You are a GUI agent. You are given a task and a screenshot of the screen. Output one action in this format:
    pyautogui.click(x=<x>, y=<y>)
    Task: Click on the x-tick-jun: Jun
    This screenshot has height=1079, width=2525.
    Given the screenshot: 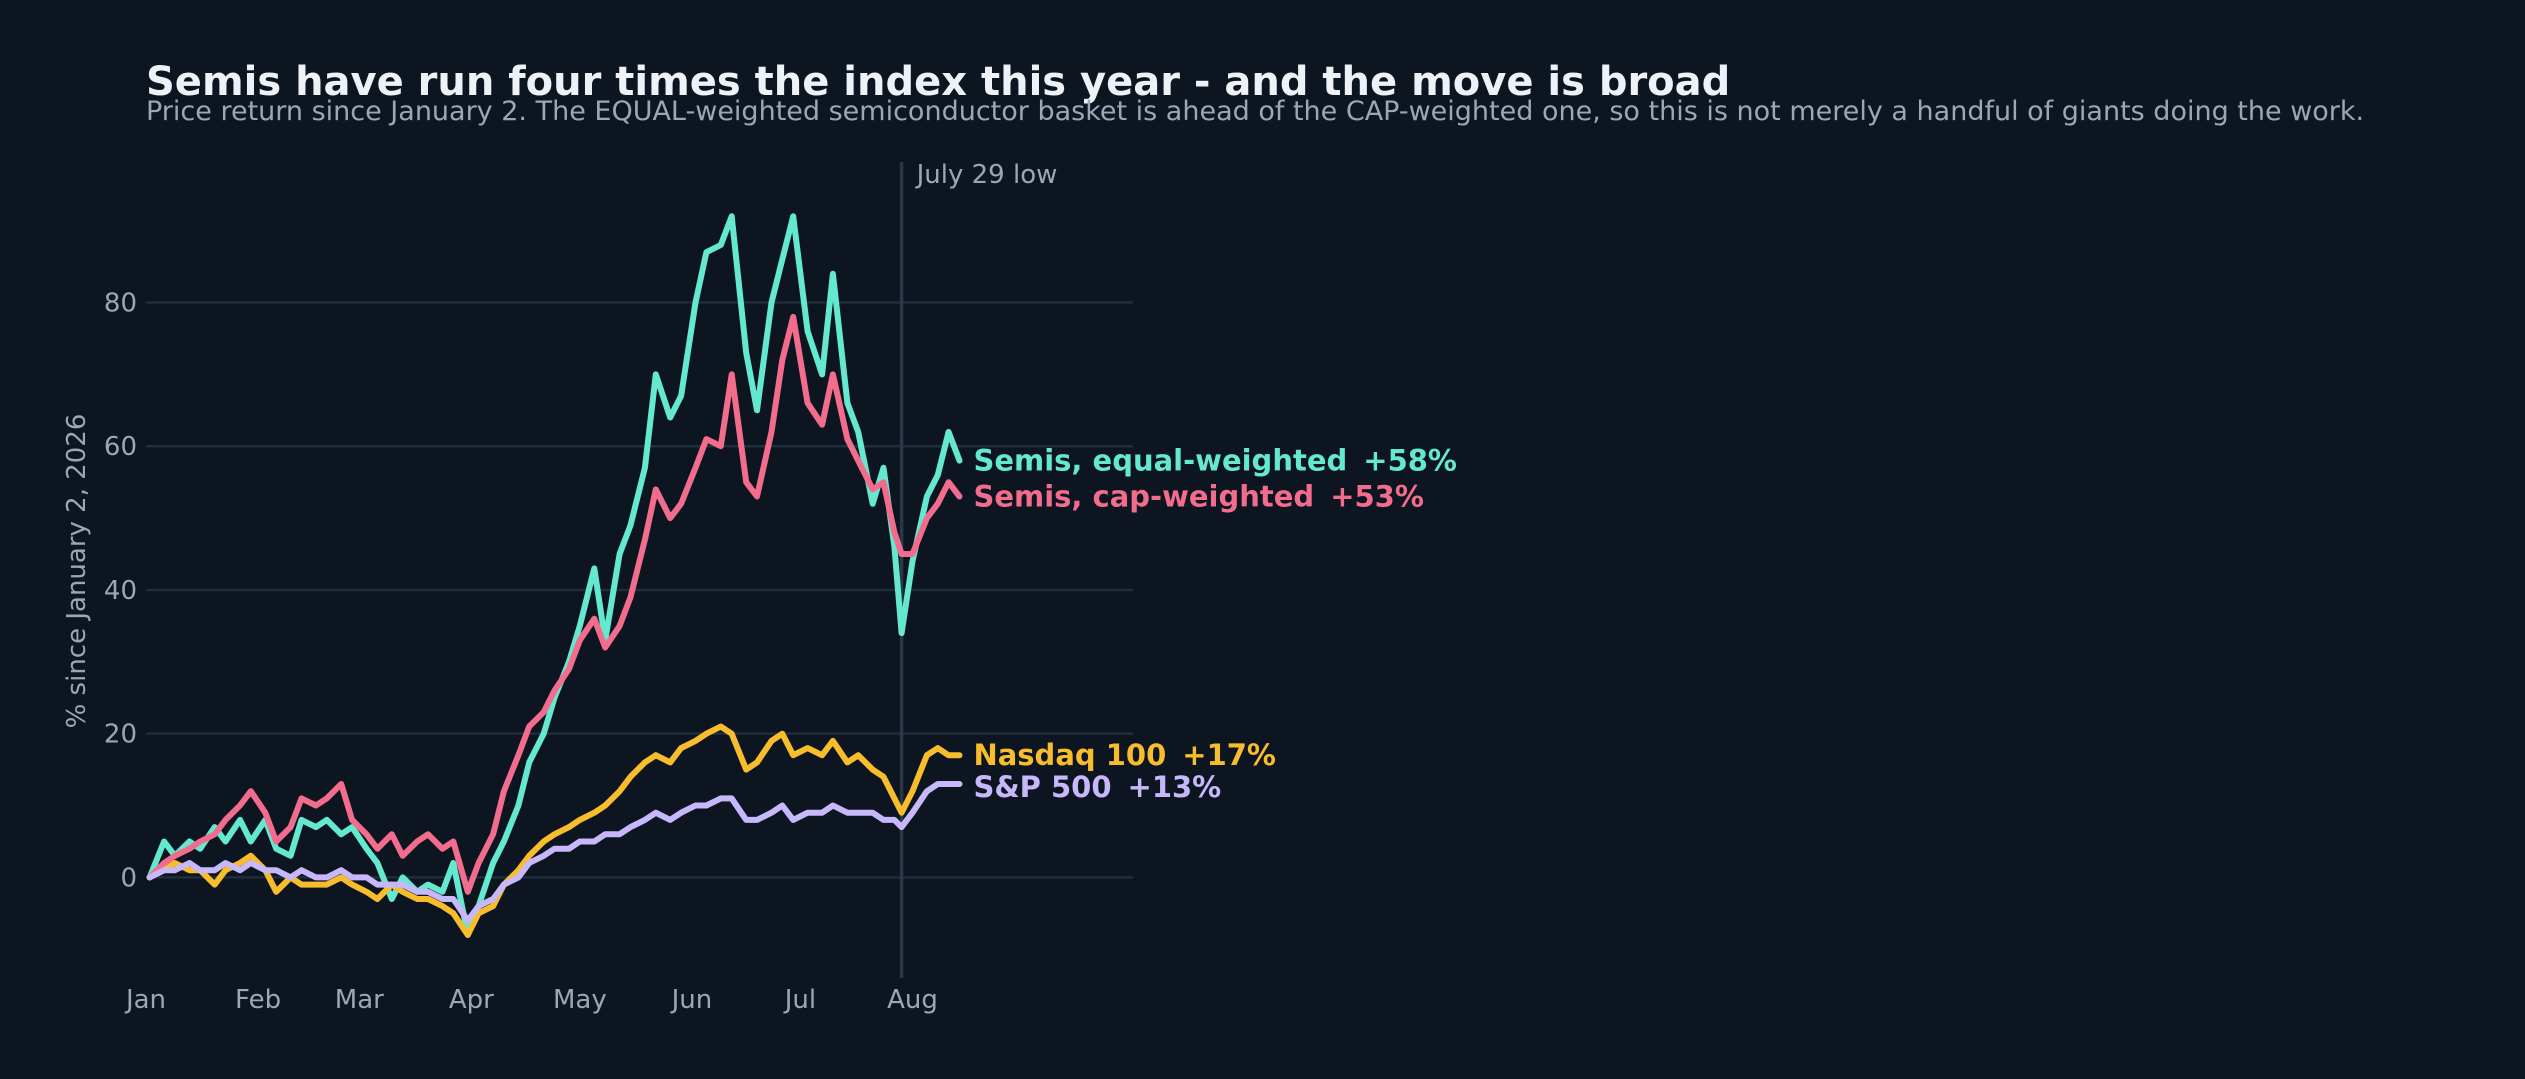 What is the action you would take?
    pyautogui.click(x=691, y=1000)
    